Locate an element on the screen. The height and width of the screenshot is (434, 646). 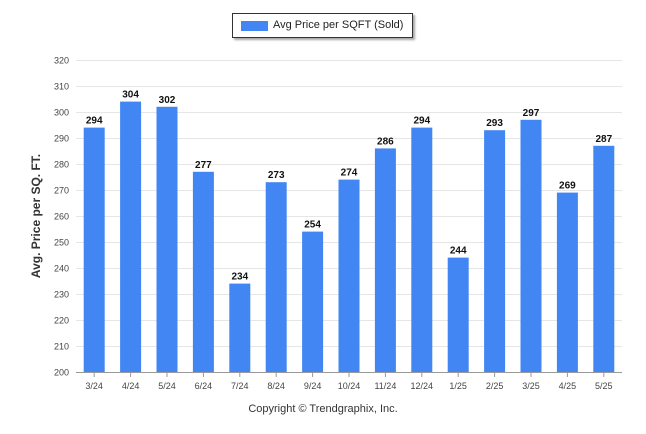
data-label: 234 is located at coordinates (239, 277).